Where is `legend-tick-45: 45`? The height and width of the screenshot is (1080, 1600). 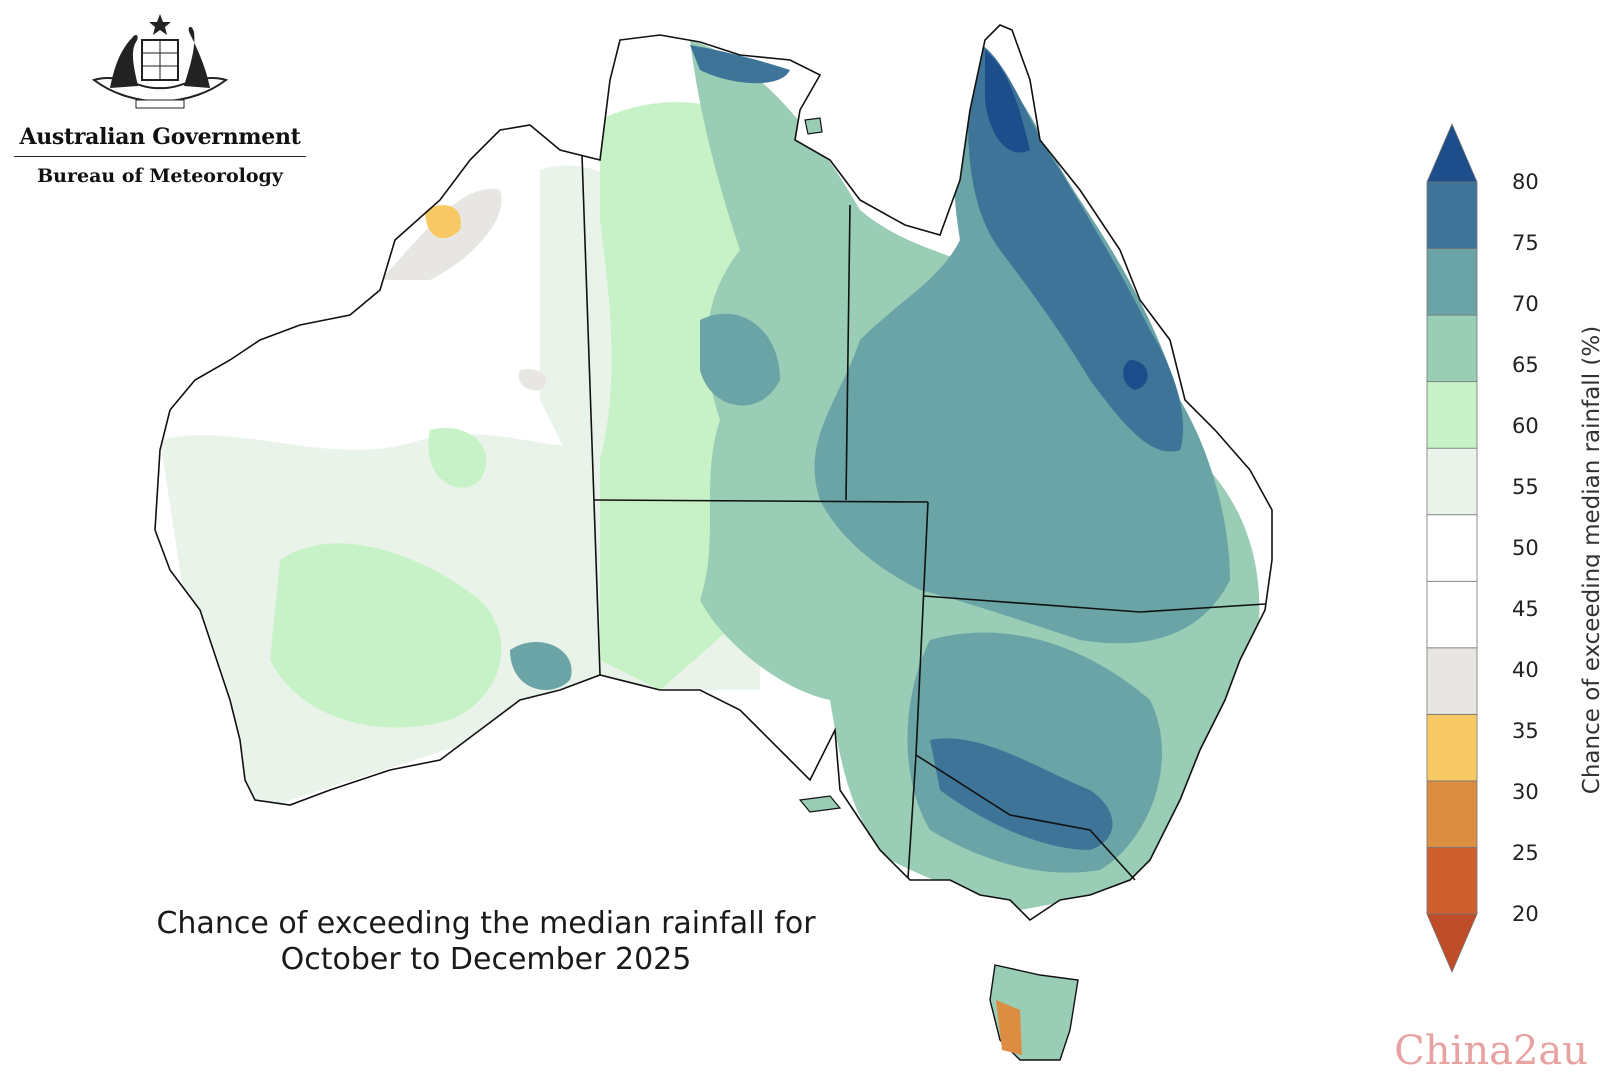 legend-tick-45: 45 is located at coordinates (1525, 609).